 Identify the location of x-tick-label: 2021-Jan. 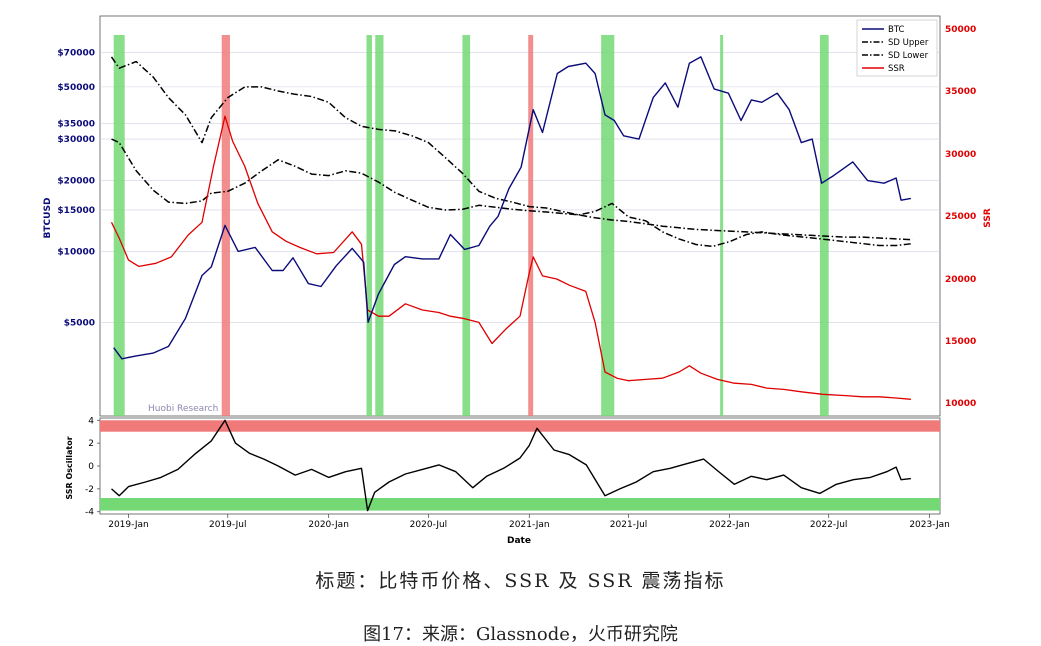
(529, 525).